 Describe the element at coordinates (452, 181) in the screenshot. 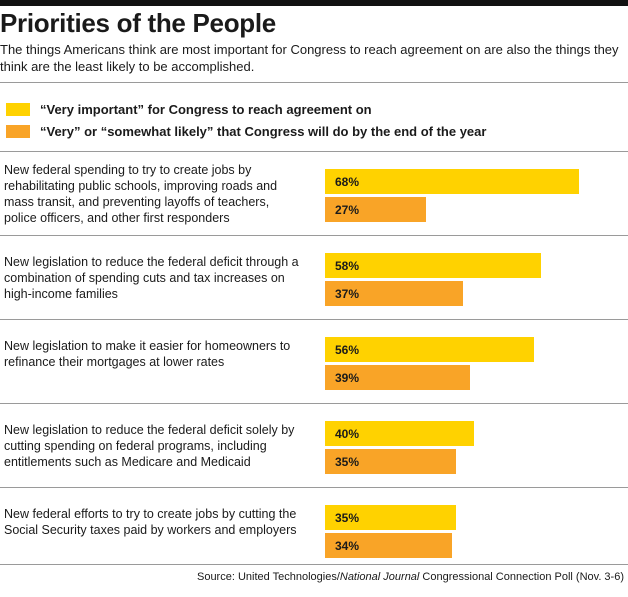

I see `bar-important: 68%` at that location.